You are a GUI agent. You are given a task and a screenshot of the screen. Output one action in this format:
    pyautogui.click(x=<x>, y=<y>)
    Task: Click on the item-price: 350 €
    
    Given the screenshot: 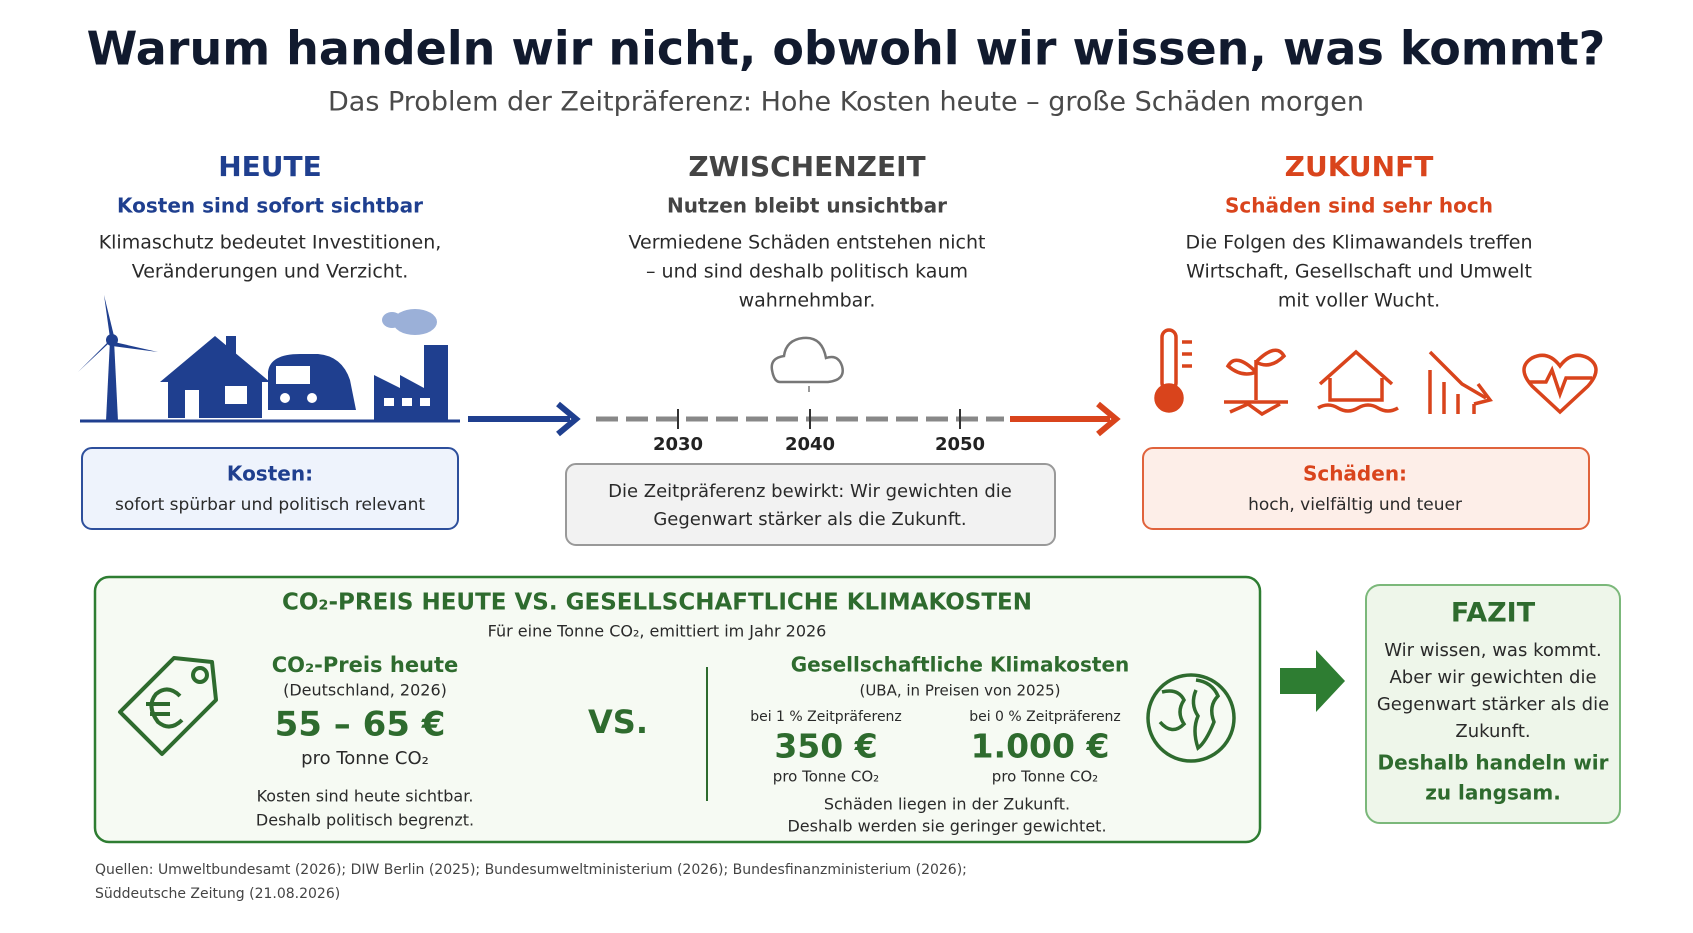 What is the action you would take?
    pyautogui.click(x=825, y=746)
    